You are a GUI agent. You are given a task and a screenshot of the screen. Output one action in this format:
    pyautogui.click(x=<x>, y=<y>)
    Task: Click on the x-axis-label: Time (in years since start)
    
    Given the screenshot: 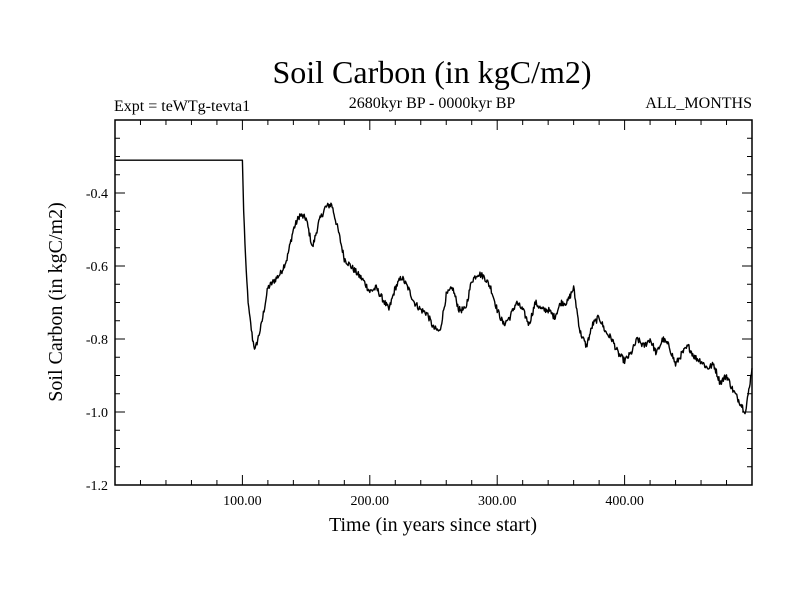 What is the action you would take?
    pyautogui.click(x=433, y=525)
    